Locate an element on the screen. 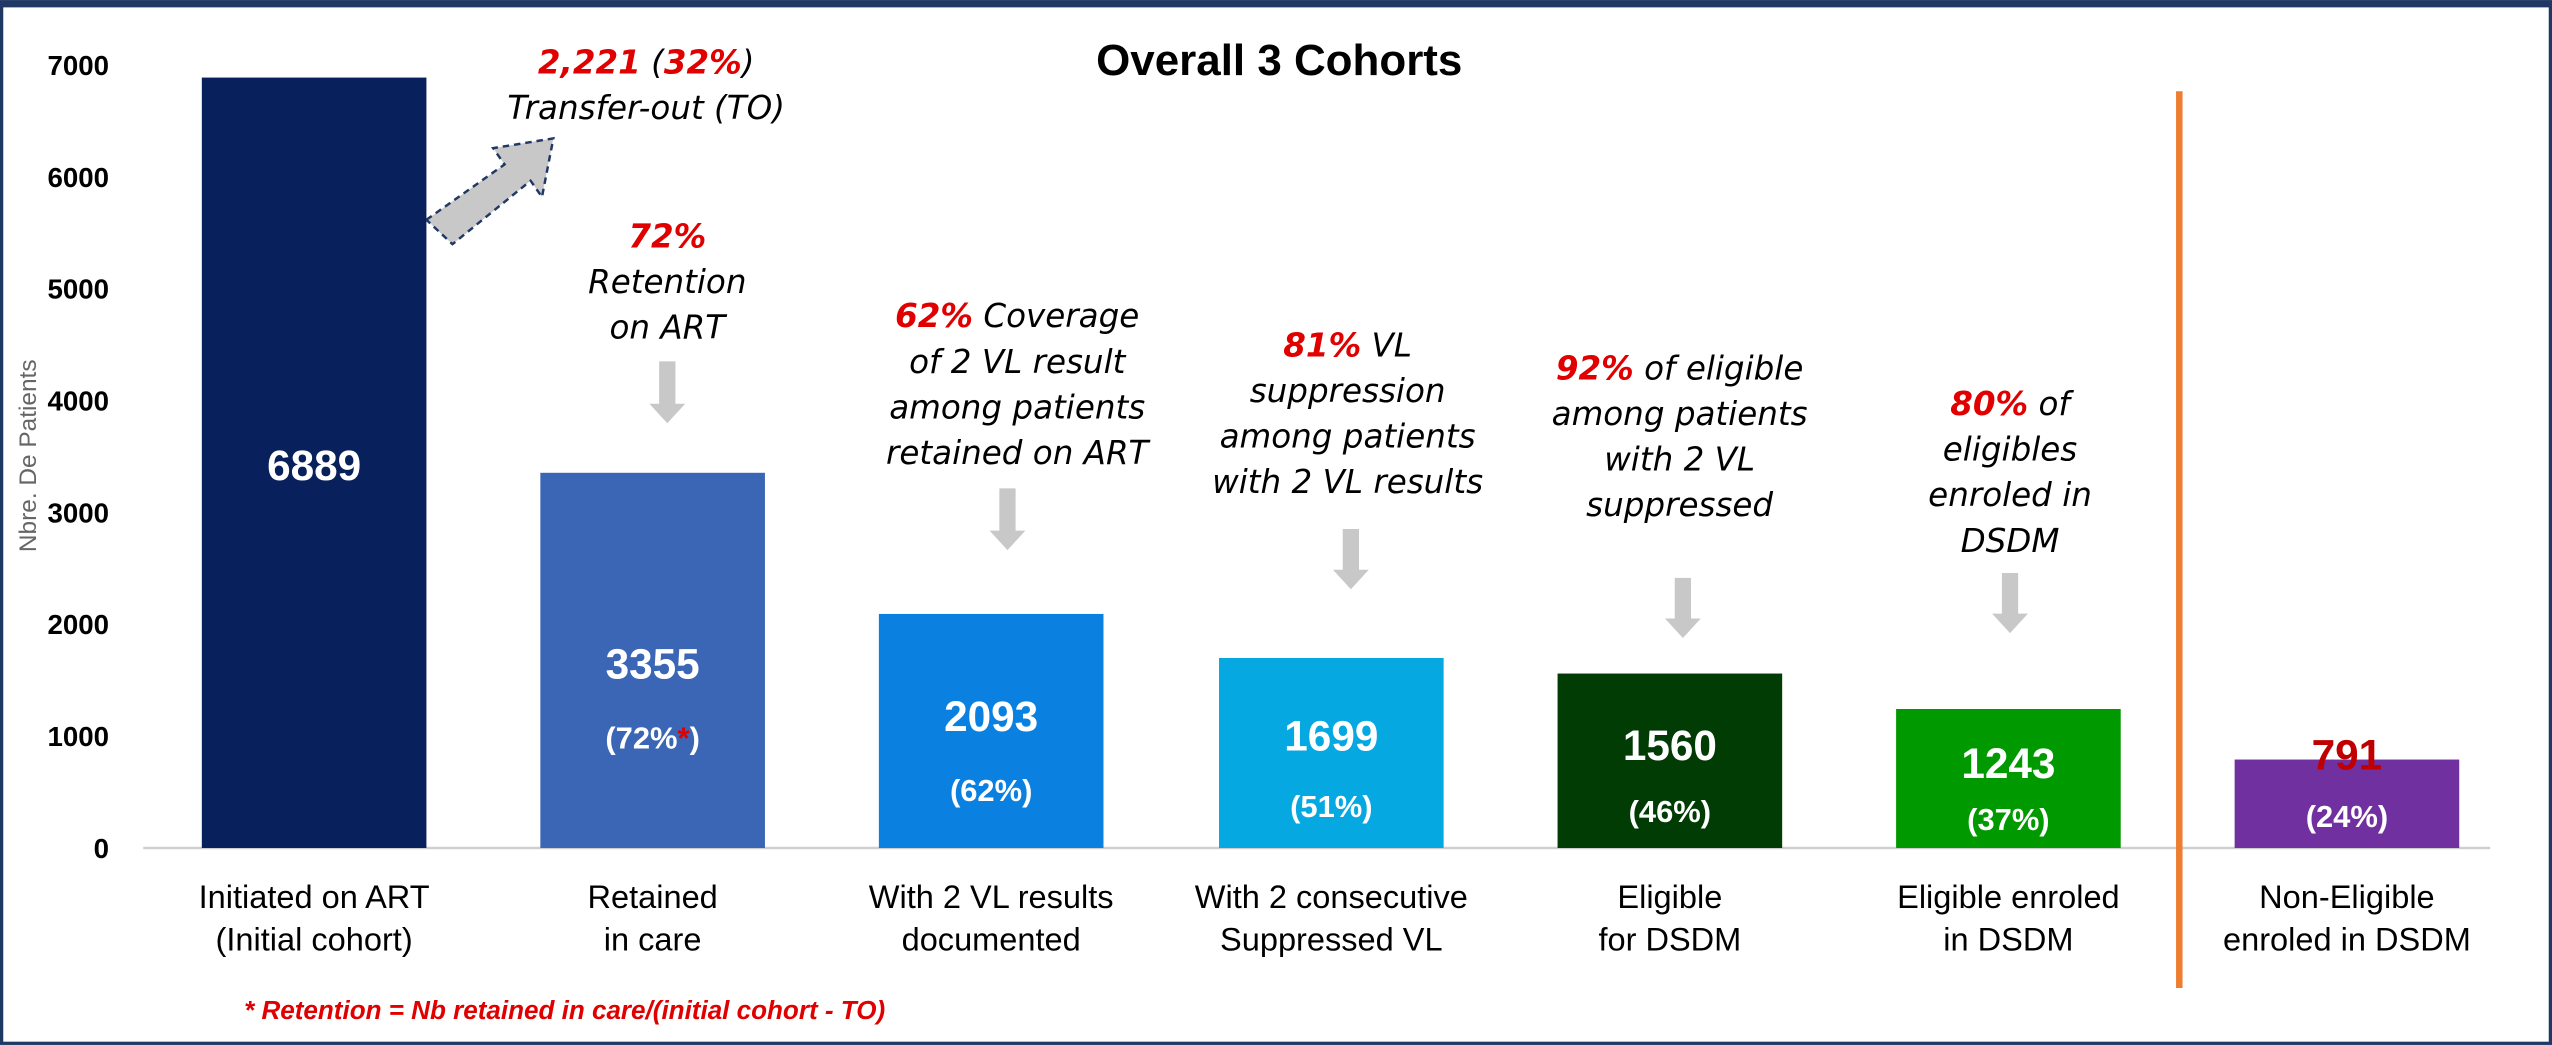 The width and height of the screenshot is (2552, 1045). value-label: 2093 is located at coordinates (991, 716).